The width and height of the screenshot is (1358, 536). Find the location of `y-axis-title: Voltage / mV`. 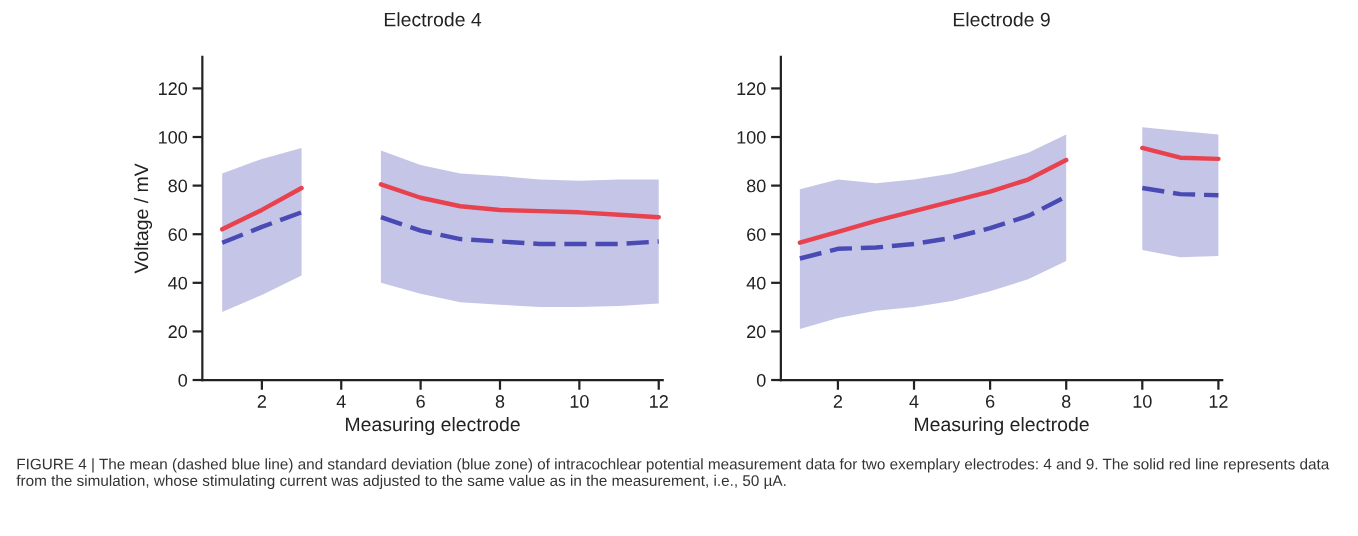

y-axis-title: Voltage / mV is located at coordinates (143, 218).